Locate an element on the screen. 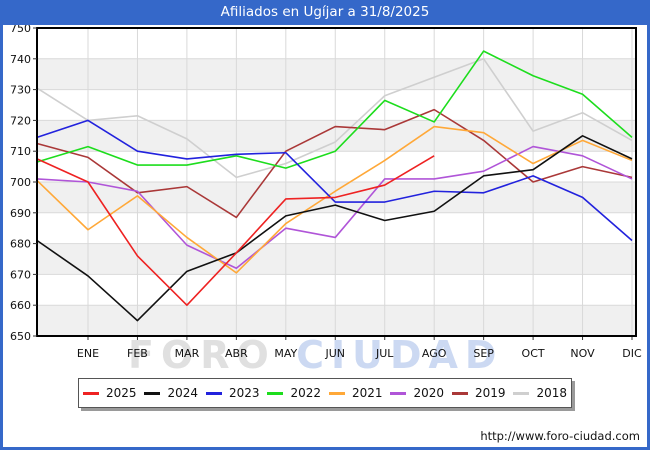  y-tick-label: 660 is located at coordinates (20, 305).